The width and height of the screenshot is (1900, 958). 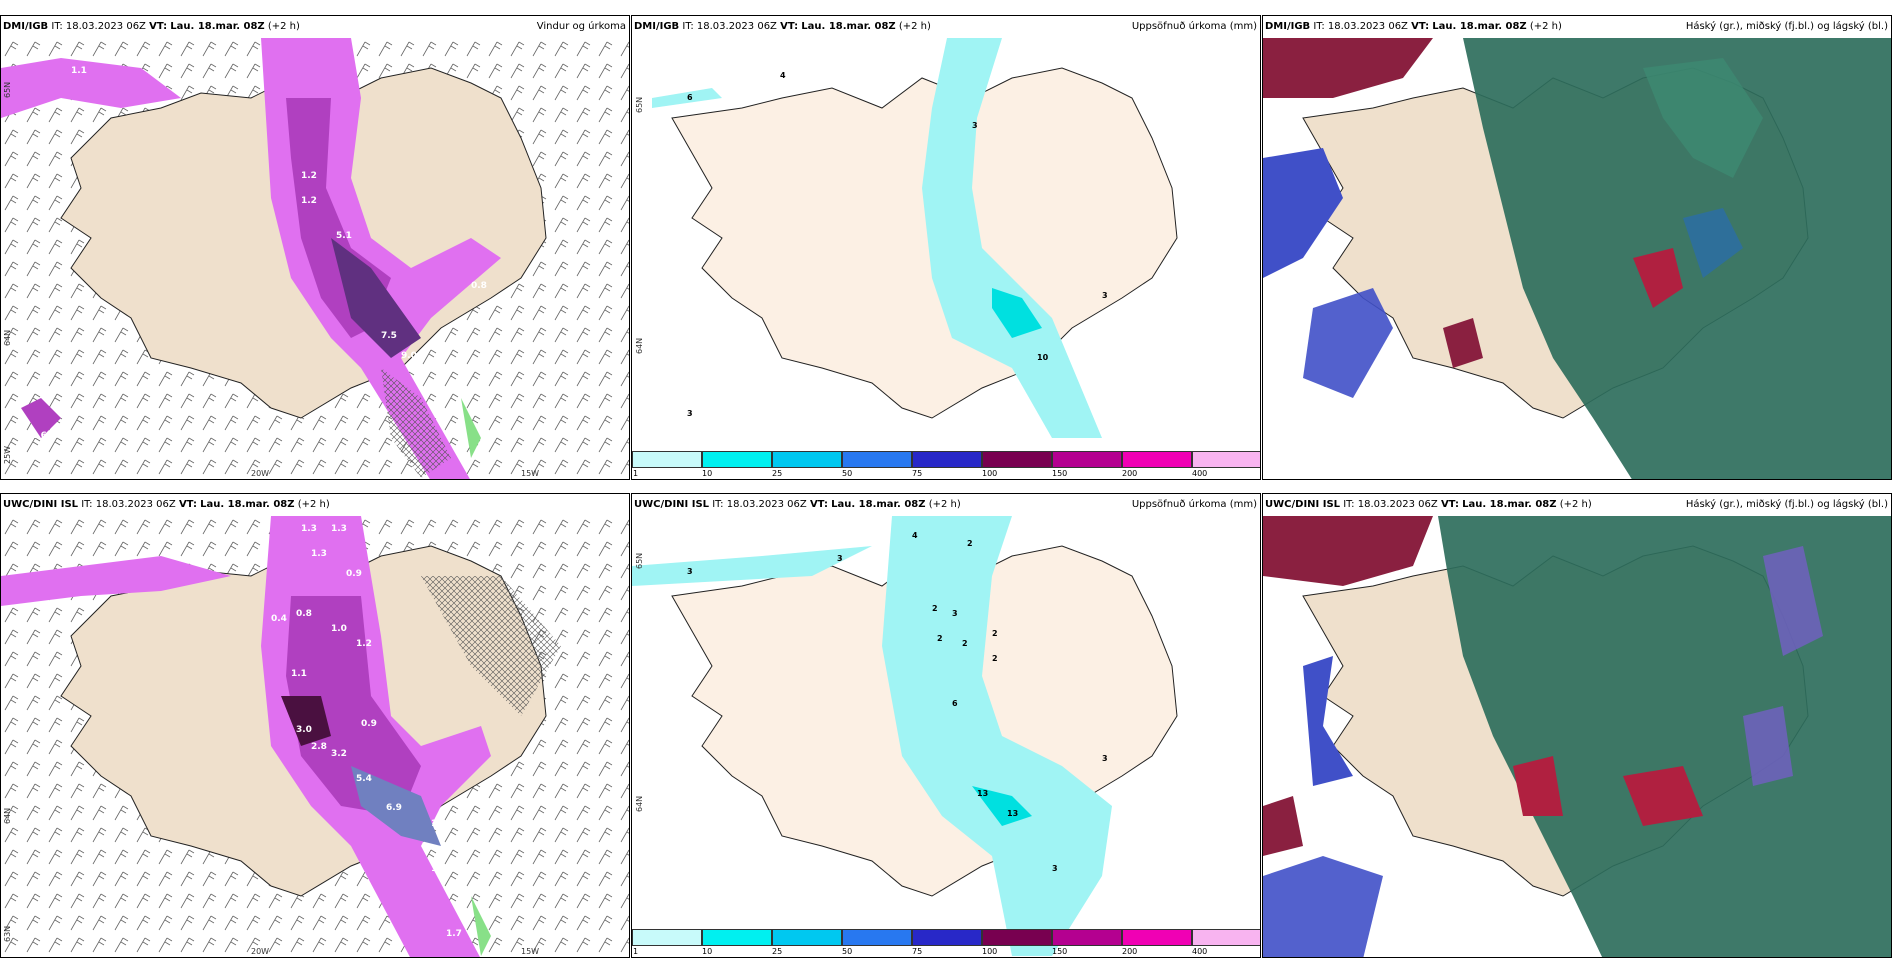 I want to click on colorbar-label: 10, so click(x=707, y=951).